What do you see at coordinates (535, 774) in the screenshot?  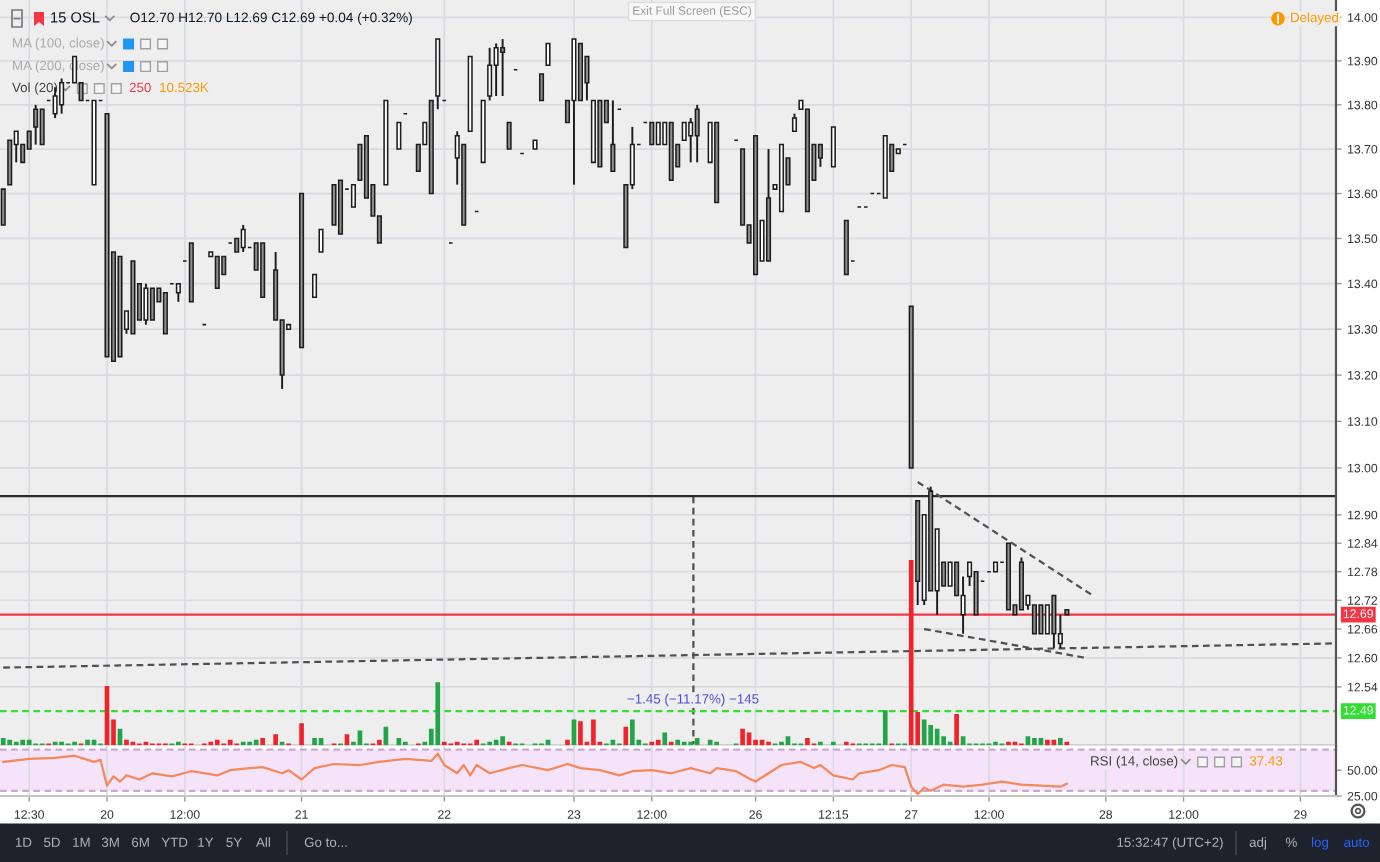 I see `line-series` at bounding box center [535, 774].